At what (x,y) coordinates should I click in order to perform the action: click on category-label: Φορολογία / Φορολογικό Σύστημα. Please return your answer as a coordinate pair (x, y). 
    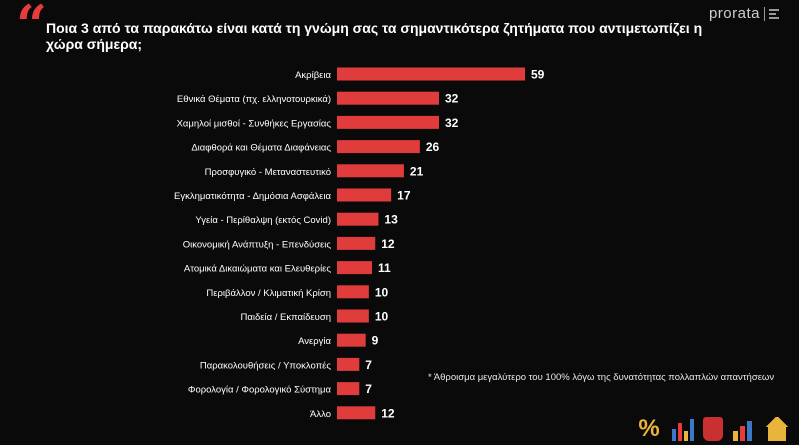
    Looking at the image, I should click on (260, 390).